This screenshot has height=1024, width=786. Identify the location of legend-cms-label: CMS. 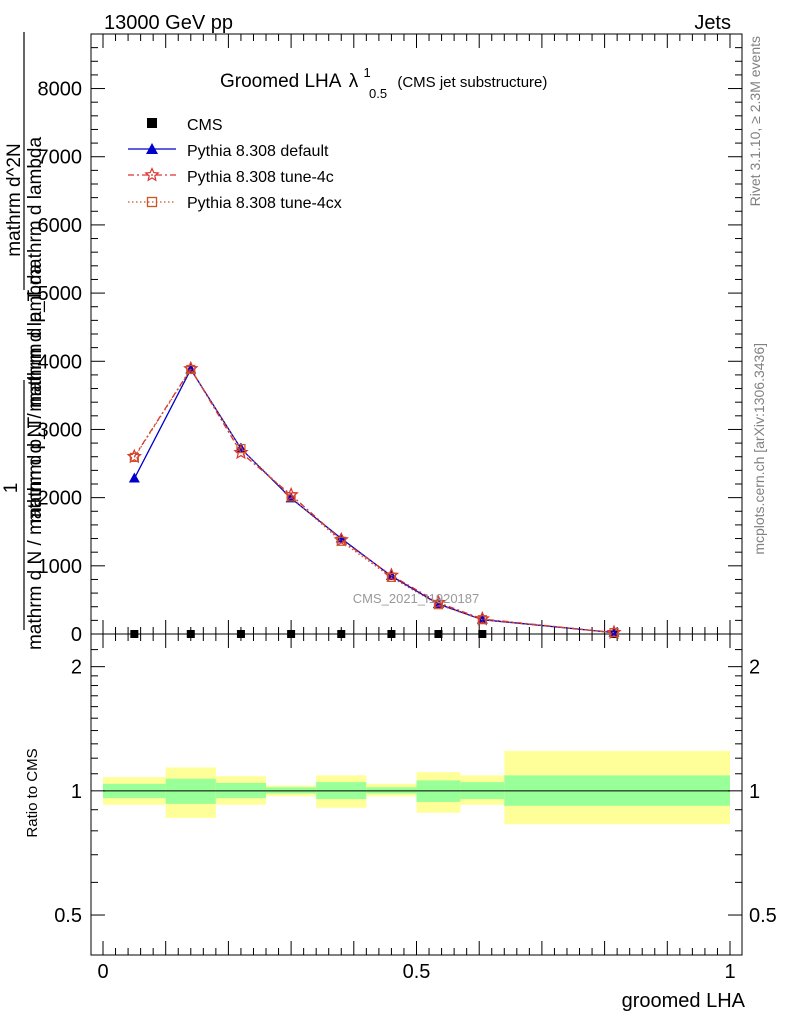
(205, 125).